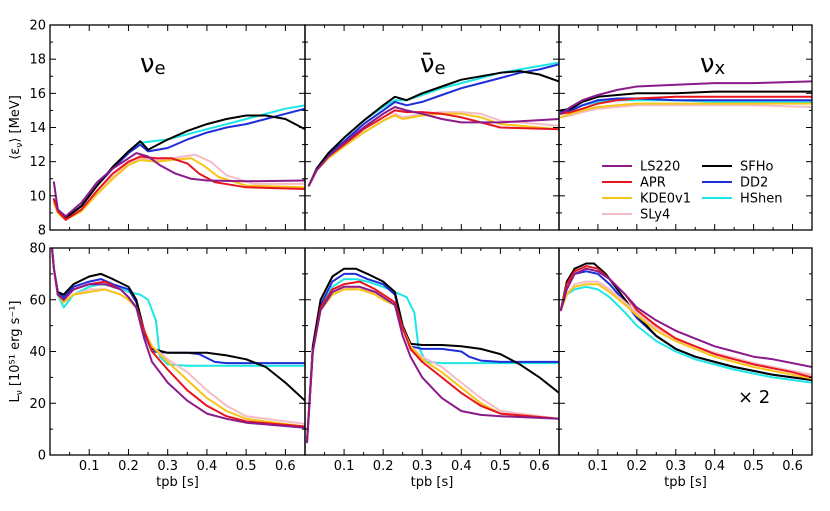 The height and width of the screenshot is (511, 830). Describe the element at coordinates (655, 215) in the screenshot. I see `legend-label-sly4: SLy4` at that location.